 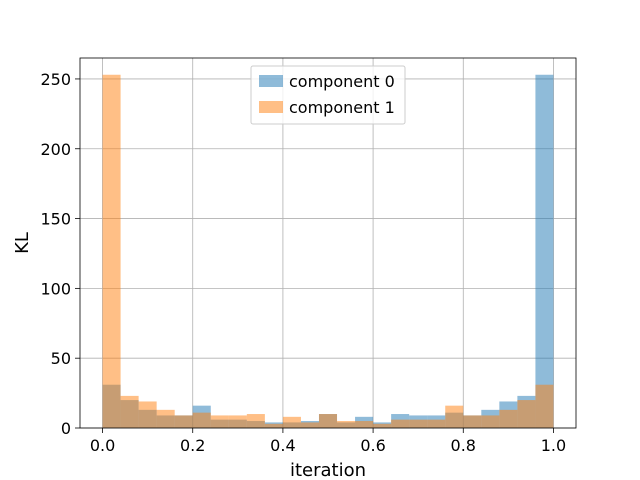 I want to click on x-tick-label: 0.0, so click(x=102, y=445).